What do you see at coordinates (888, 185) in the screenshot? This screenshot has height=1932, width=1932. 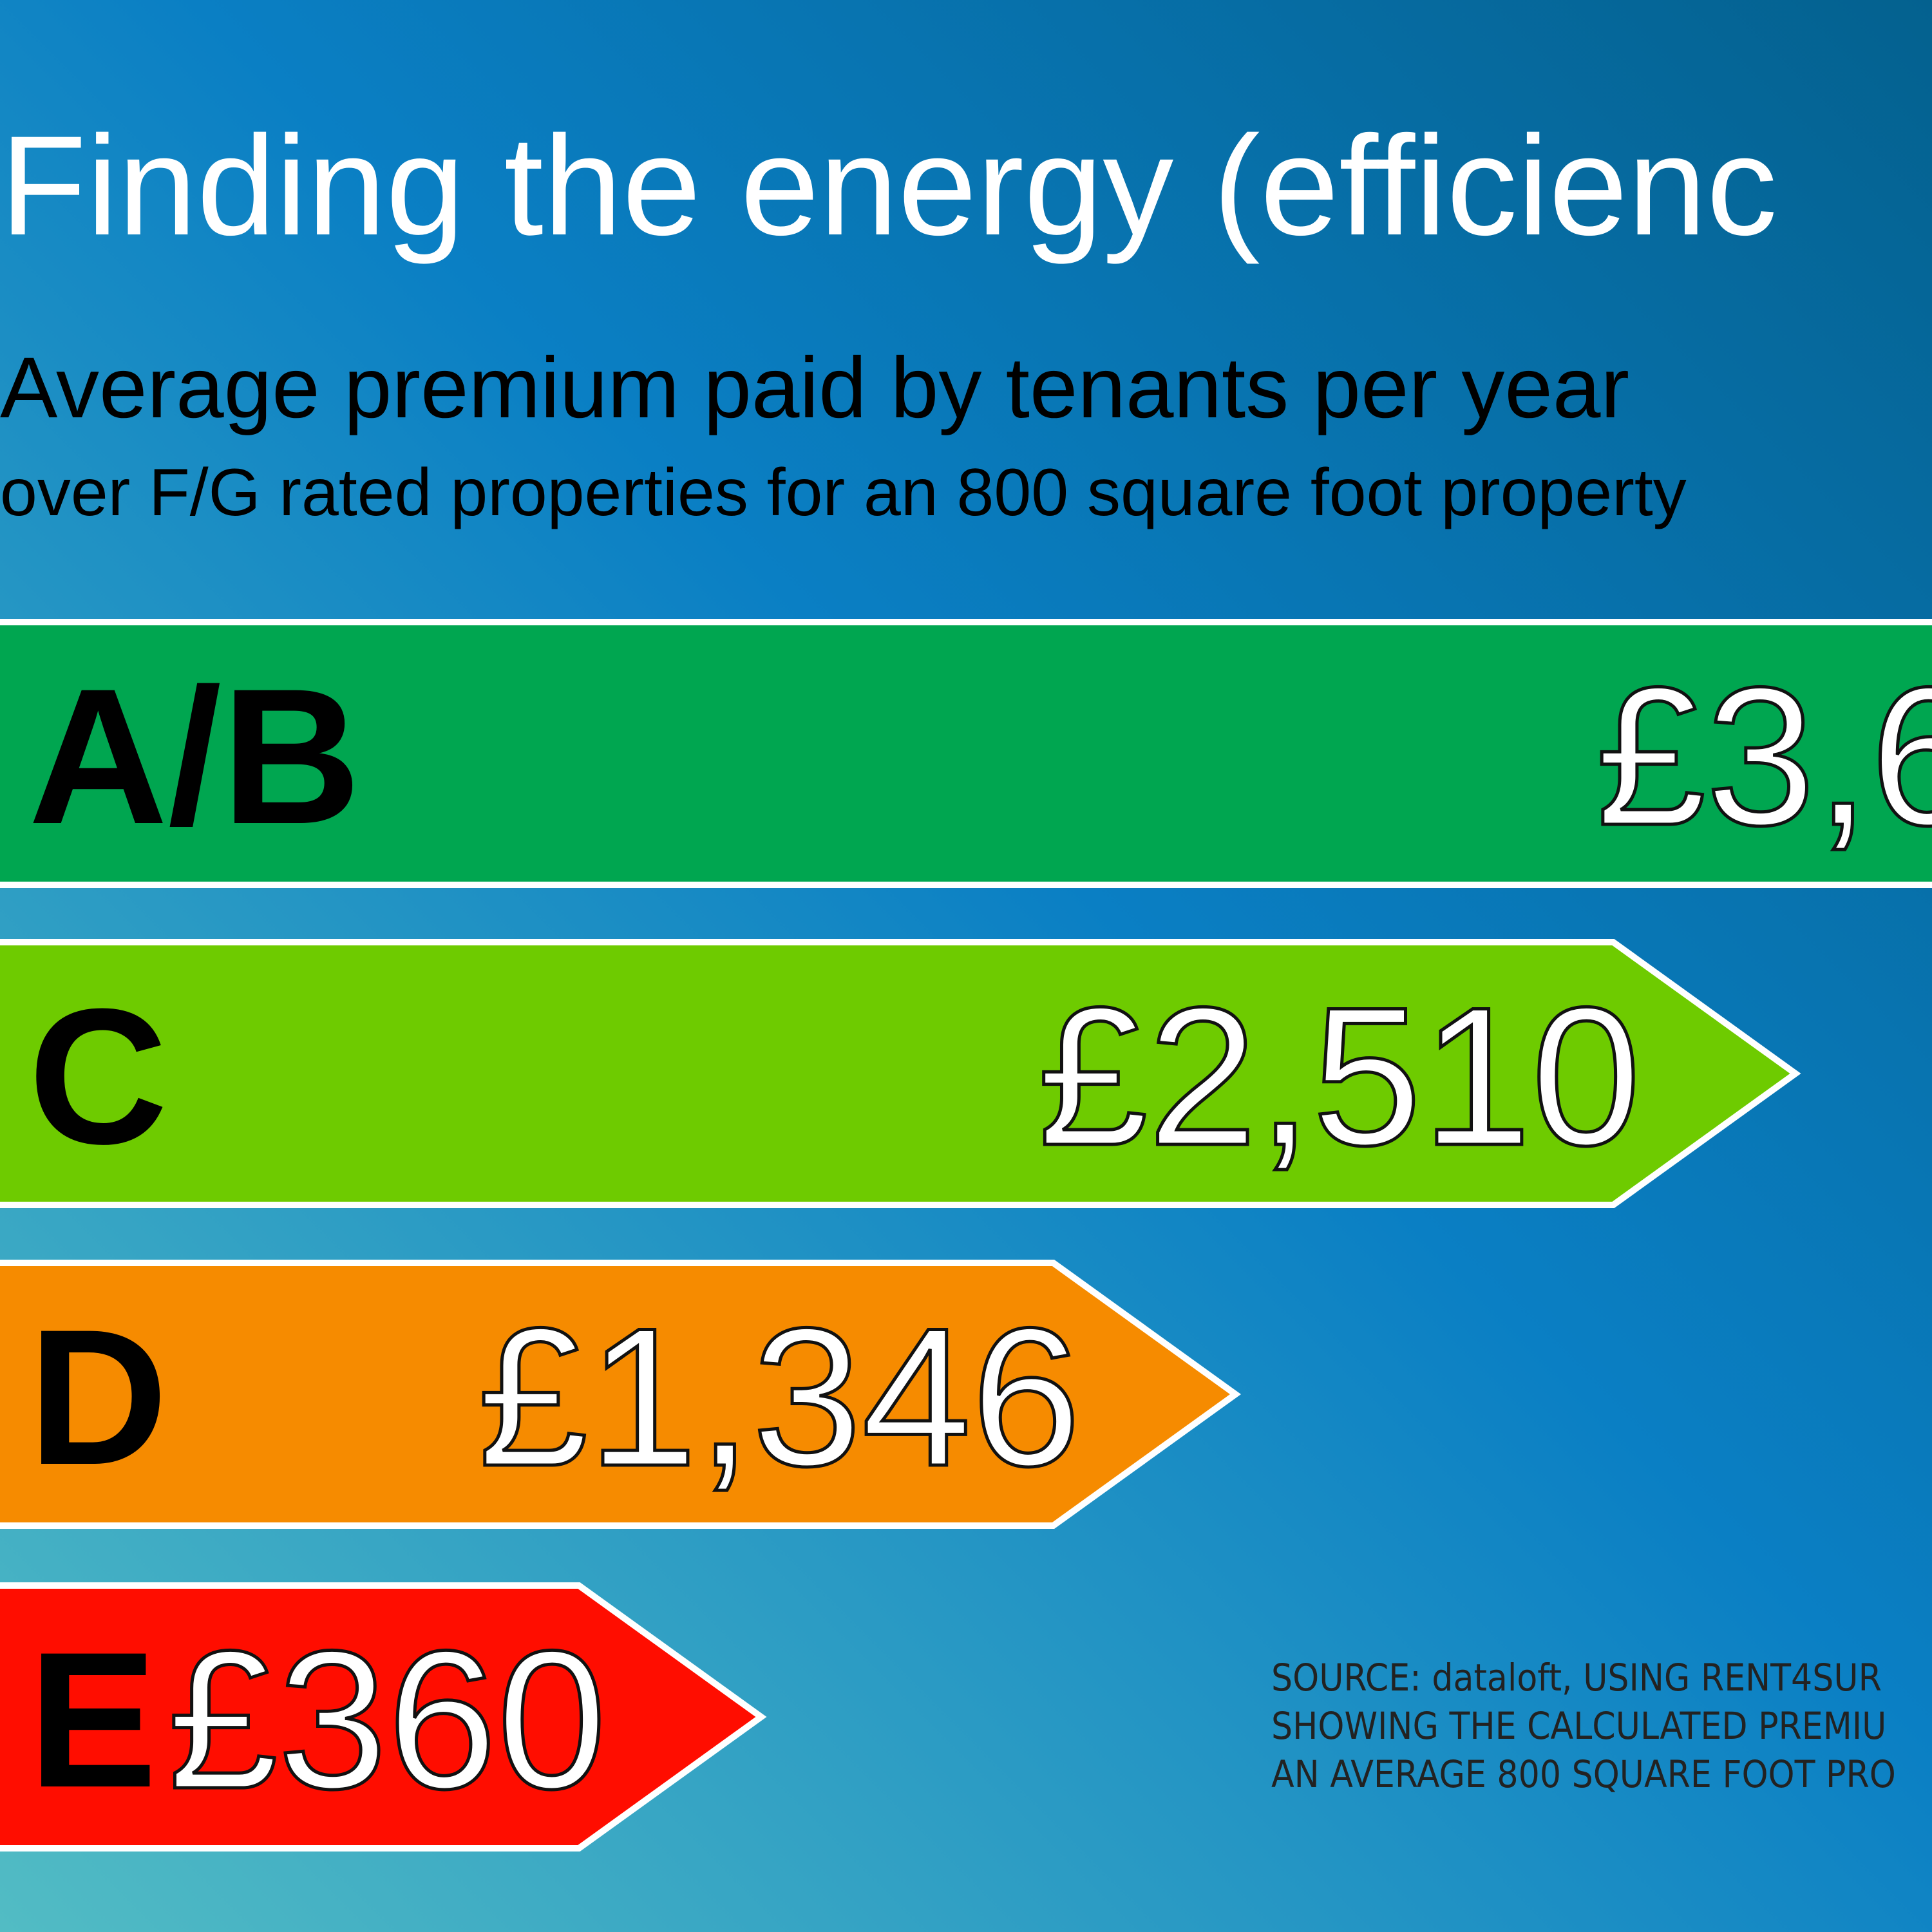 I see `title: Finding the energy (efficienc` at bounding box center [888, 185].